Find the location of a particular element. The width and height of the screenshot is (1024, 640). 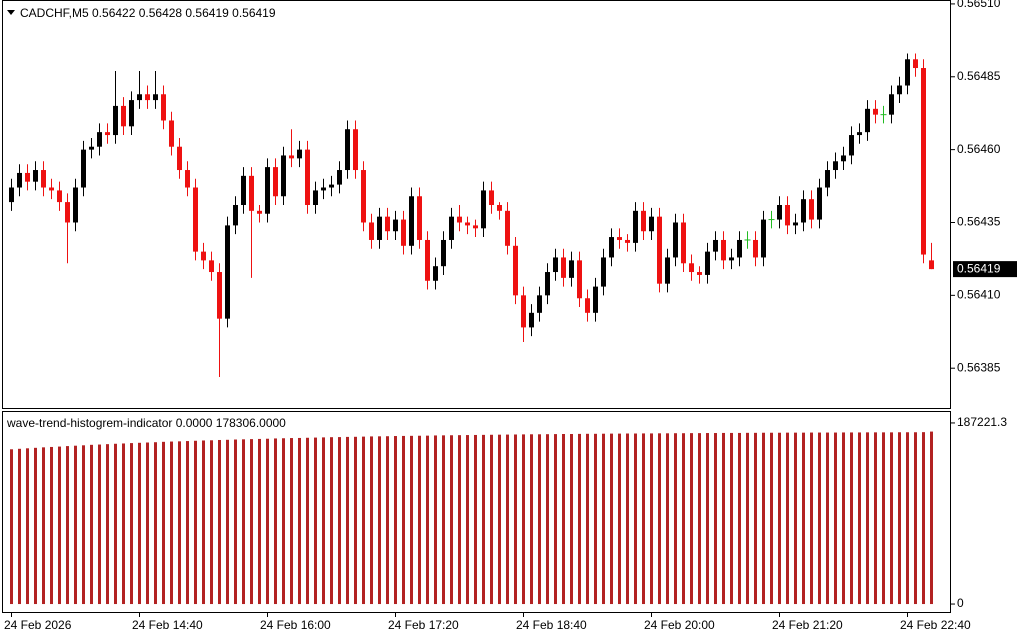

last-price-label: 0.56419 is located at coordinates (979, 268).